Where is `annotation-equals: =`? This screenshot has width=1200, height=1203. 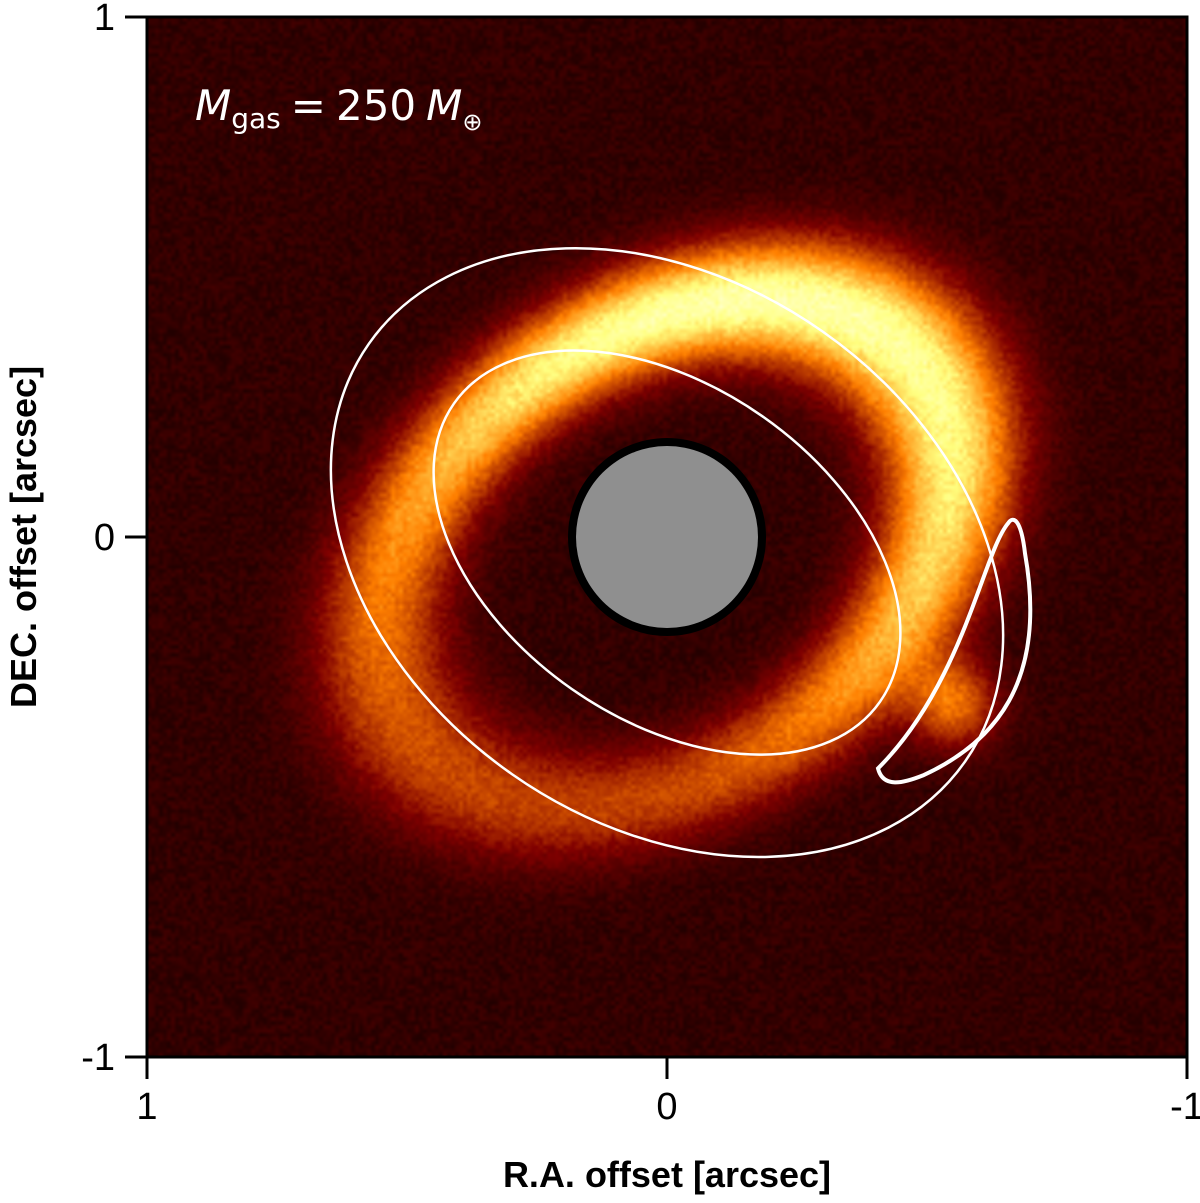
annotation-equals: = is located at coordinates (308, 105).